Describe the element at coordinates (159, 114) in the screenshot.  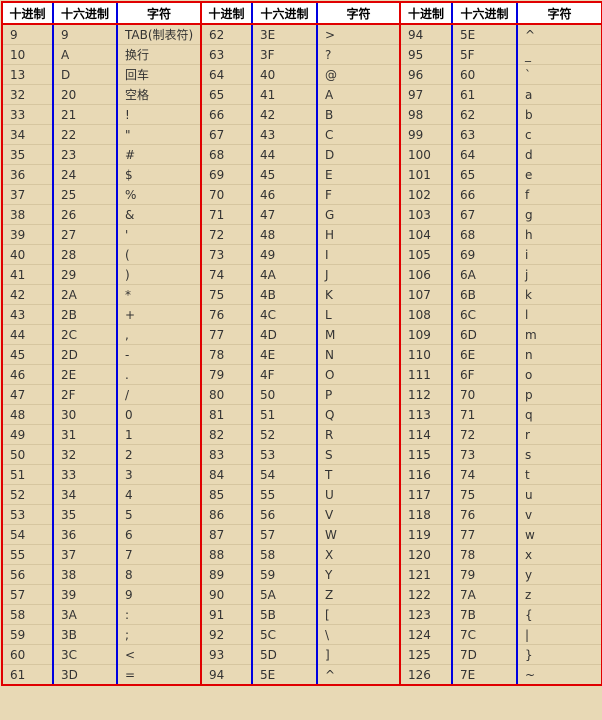
I see `cell-char: !` at that location.